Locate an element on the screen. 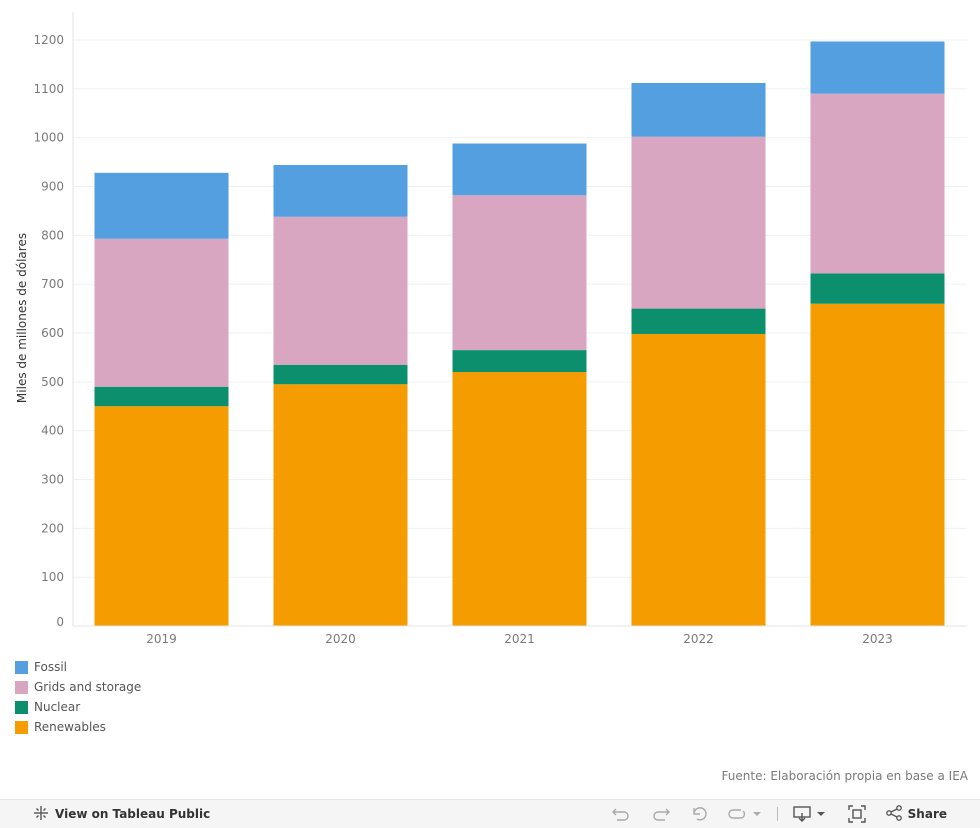  y-tick-label: 900 is located at coordinates (52, 187).